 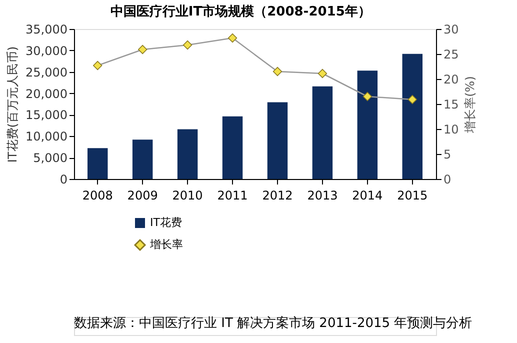 What do you see at coordinates (322, 195) in the screenshot?
I see `x-tick-label: 2013` at bounding box center [322, 195].